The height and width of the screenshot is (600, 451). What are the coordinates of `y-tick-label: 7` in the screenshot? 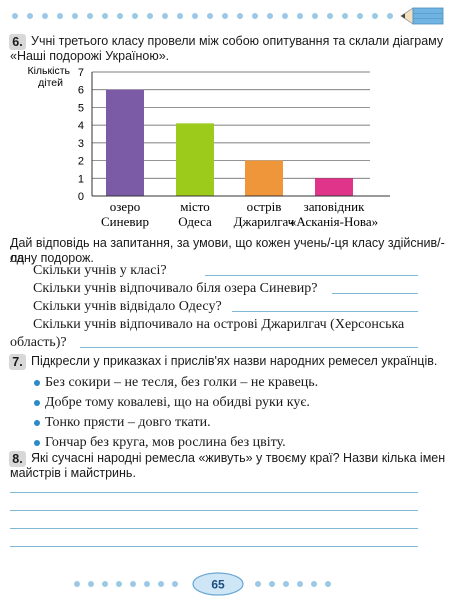 It's located at (81, 73).